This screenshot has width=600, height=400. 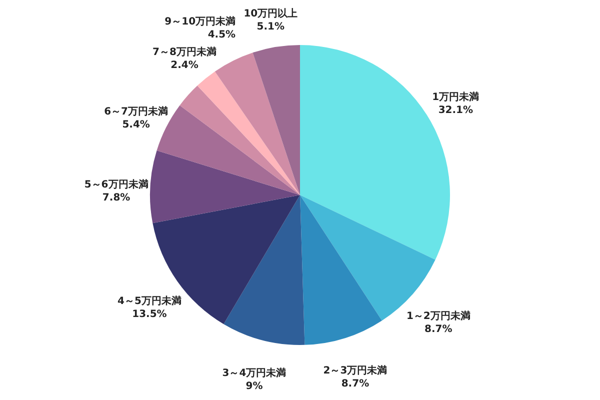 I want to click on data-label: 13.5%, so click(x=149, y=314).